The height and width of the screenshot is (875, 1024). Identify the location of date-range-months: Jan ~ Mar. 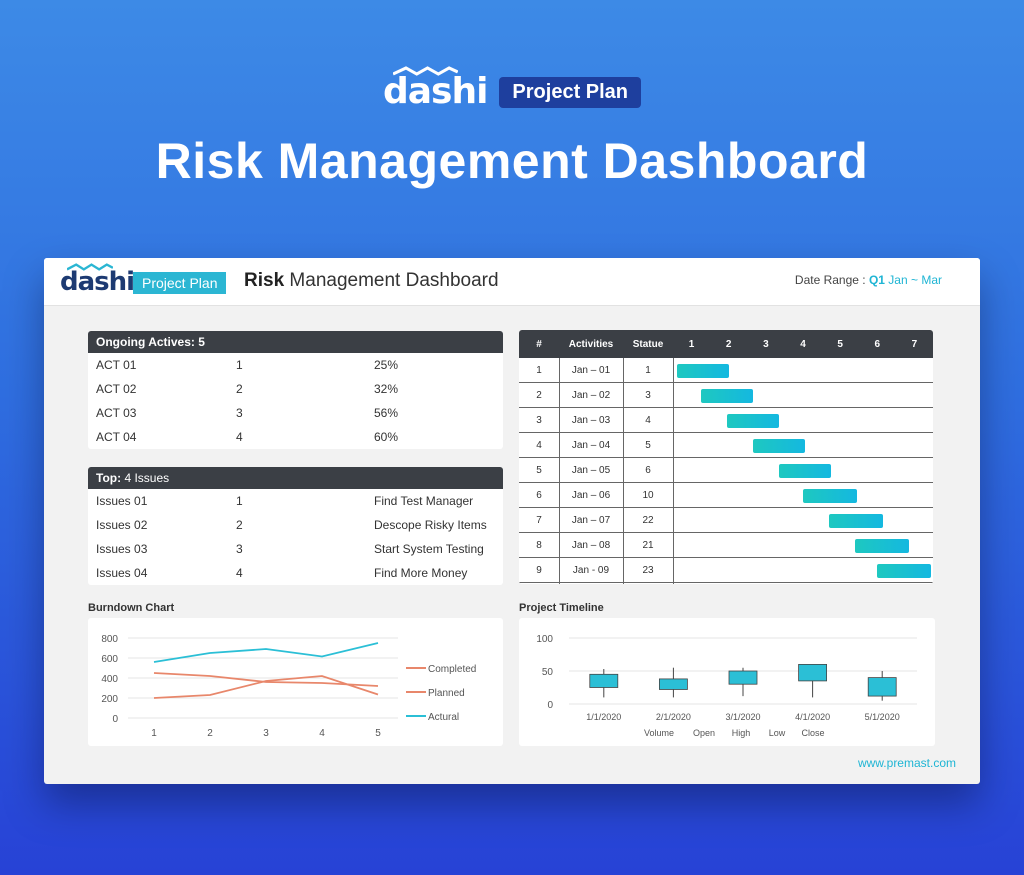
(913, 280).